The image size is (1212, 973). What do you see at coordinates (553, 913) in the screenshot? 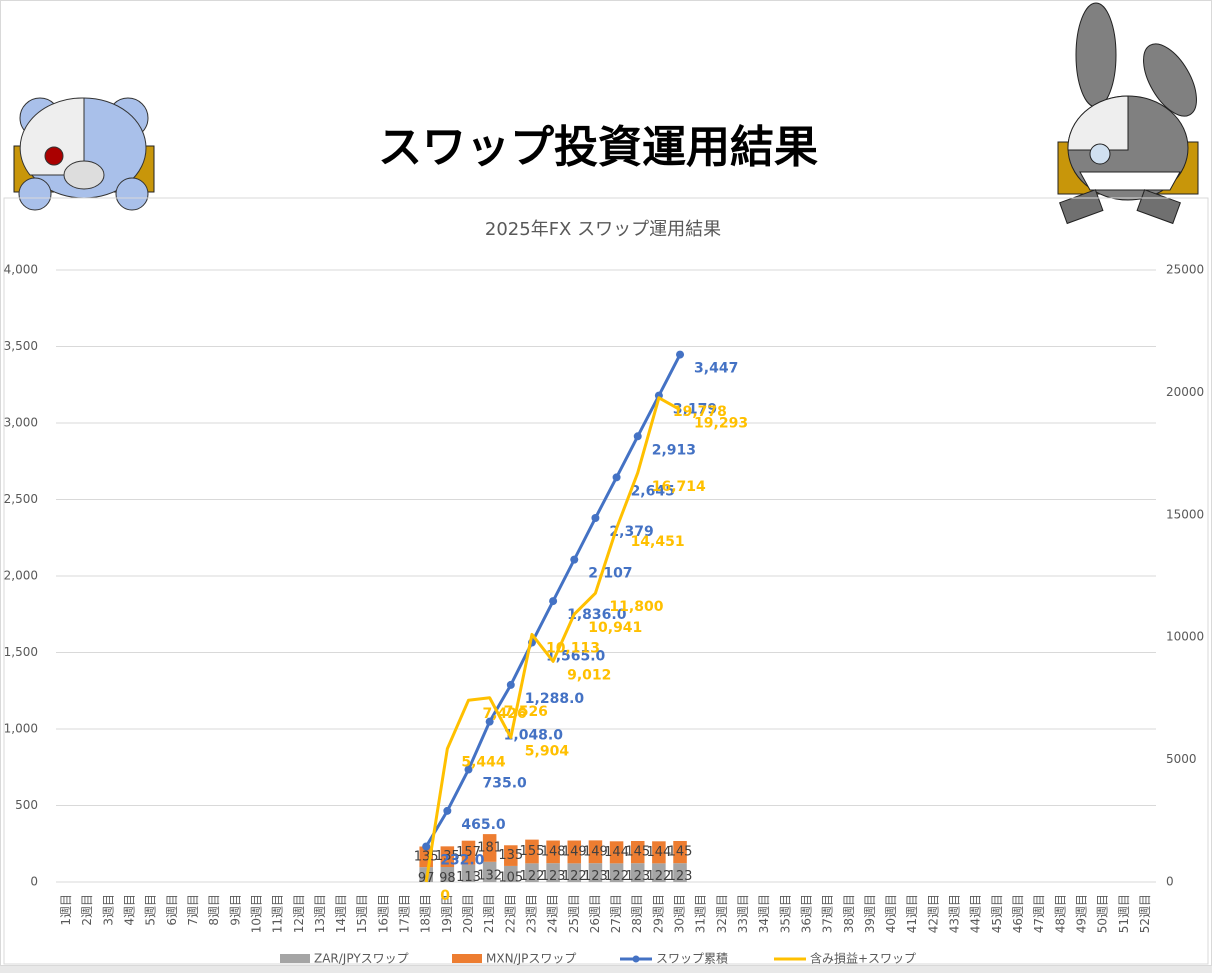
I see `x-tick-label: 24週目` at bounding box center [553, 913].